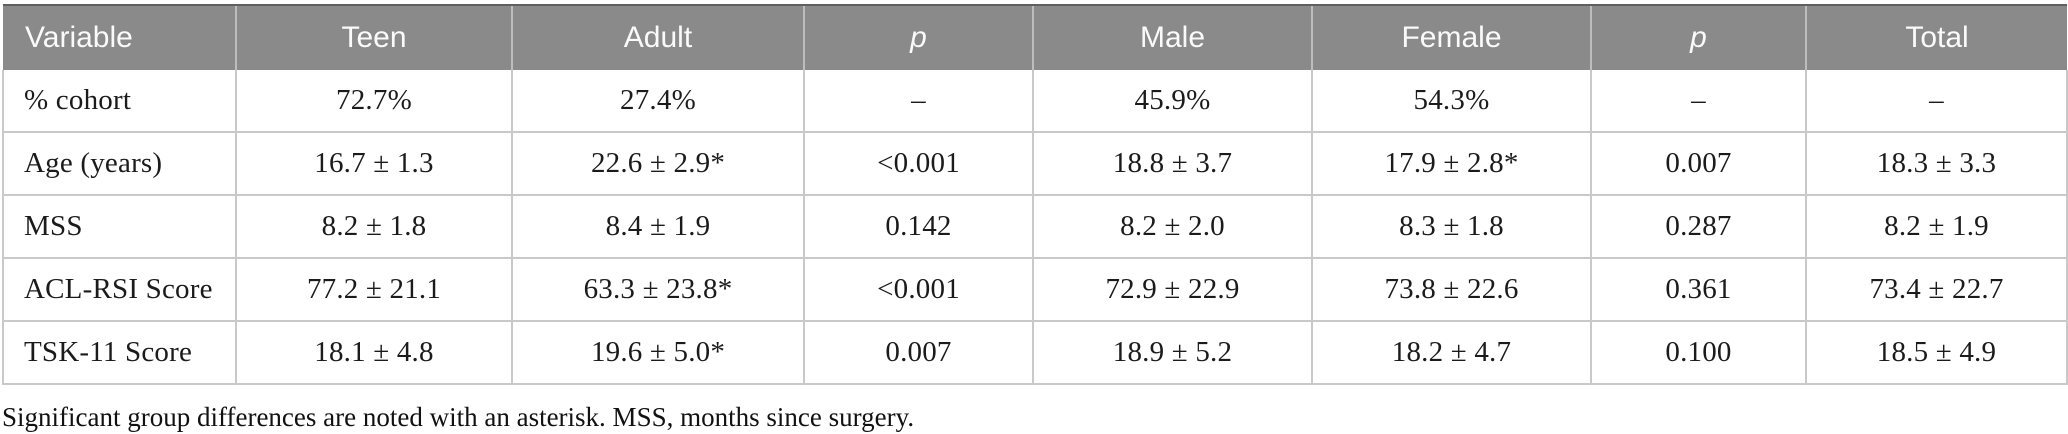 The height and width of the screenshot is (434, 2068). What do you see at coordinates (119, 163) in the screenshot?
I see `row-label: Age (years)` at bounding box center [119, 163].